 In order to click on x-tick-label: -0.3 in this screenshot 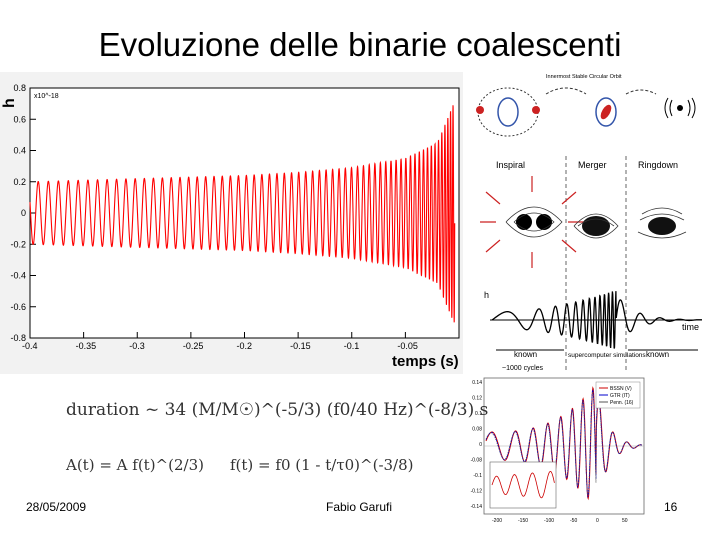, I will do `click(137, 346)`.